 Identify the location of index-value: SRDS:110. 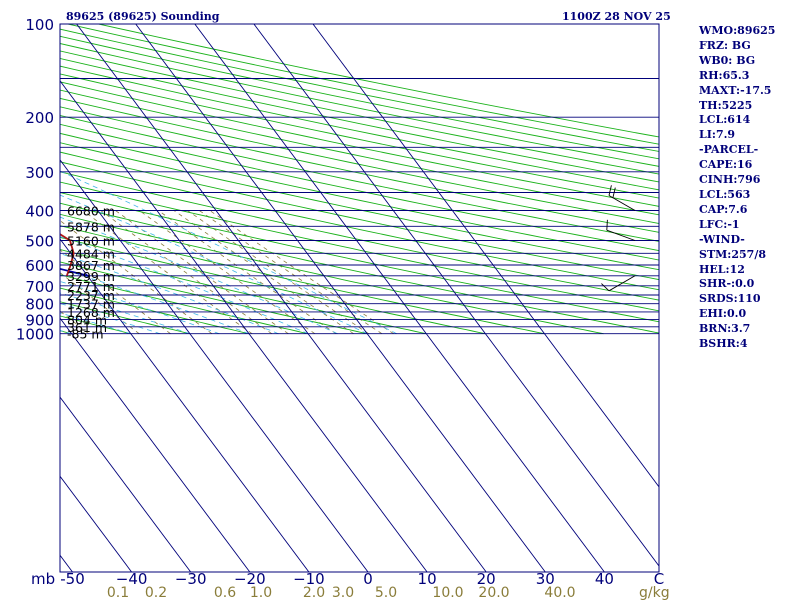
(730, 299).